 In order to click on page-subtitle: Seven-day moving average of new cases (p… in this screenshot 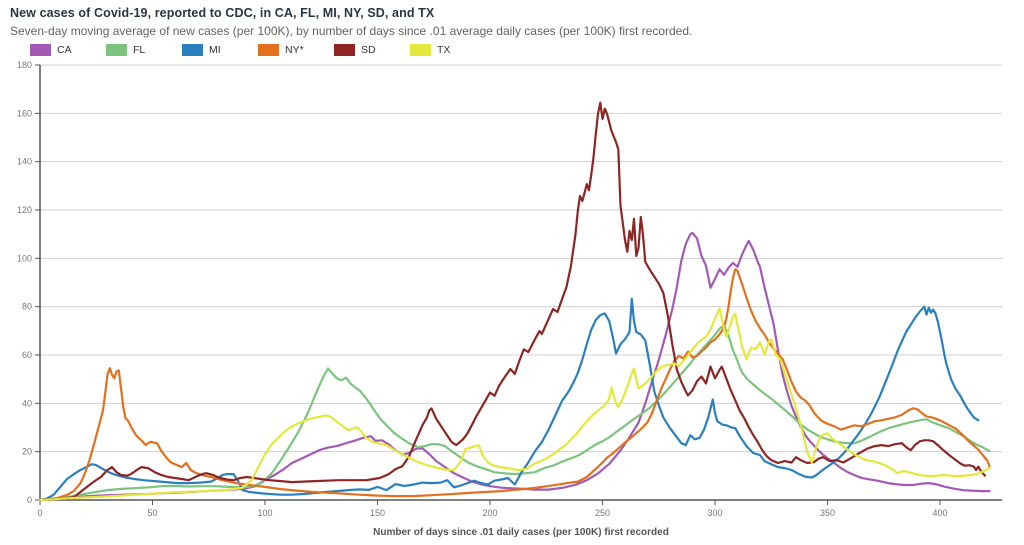, I will do `click(351, 31)`.